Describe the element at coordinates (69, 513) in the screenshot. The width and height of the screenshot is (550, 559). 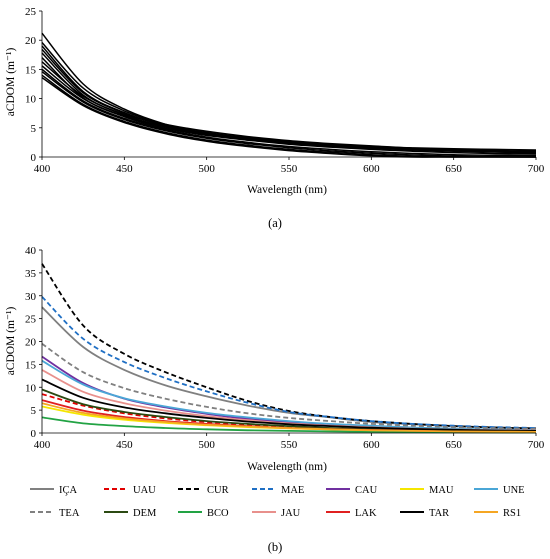
I see `legend-label: TEA` at that location.